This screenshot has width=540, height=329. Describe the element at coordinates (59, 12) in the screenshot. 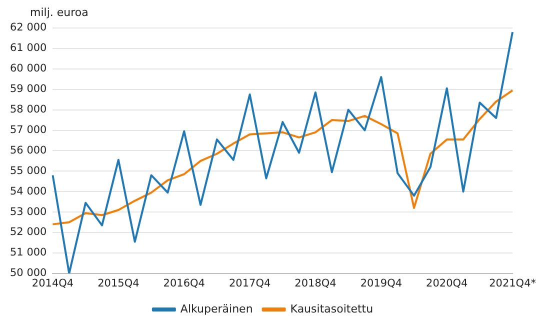

I see `y-axis-title: milj. euroa` at that location.